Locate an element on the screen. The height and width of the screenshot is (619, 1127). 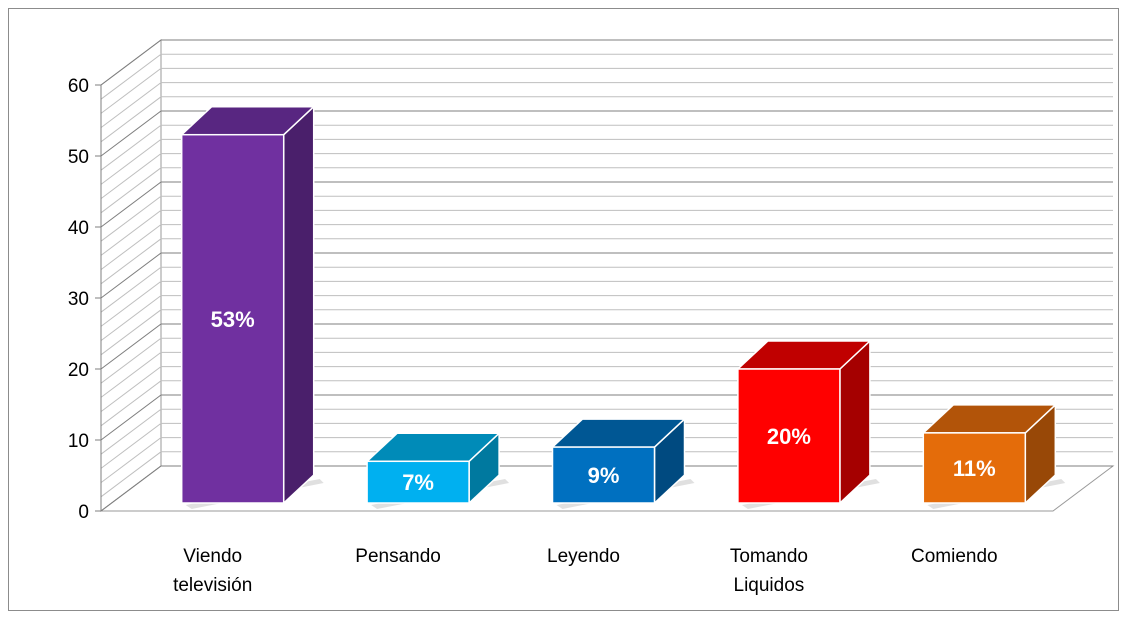
category-label-line: Pensando is located at coordinates (398, 556).